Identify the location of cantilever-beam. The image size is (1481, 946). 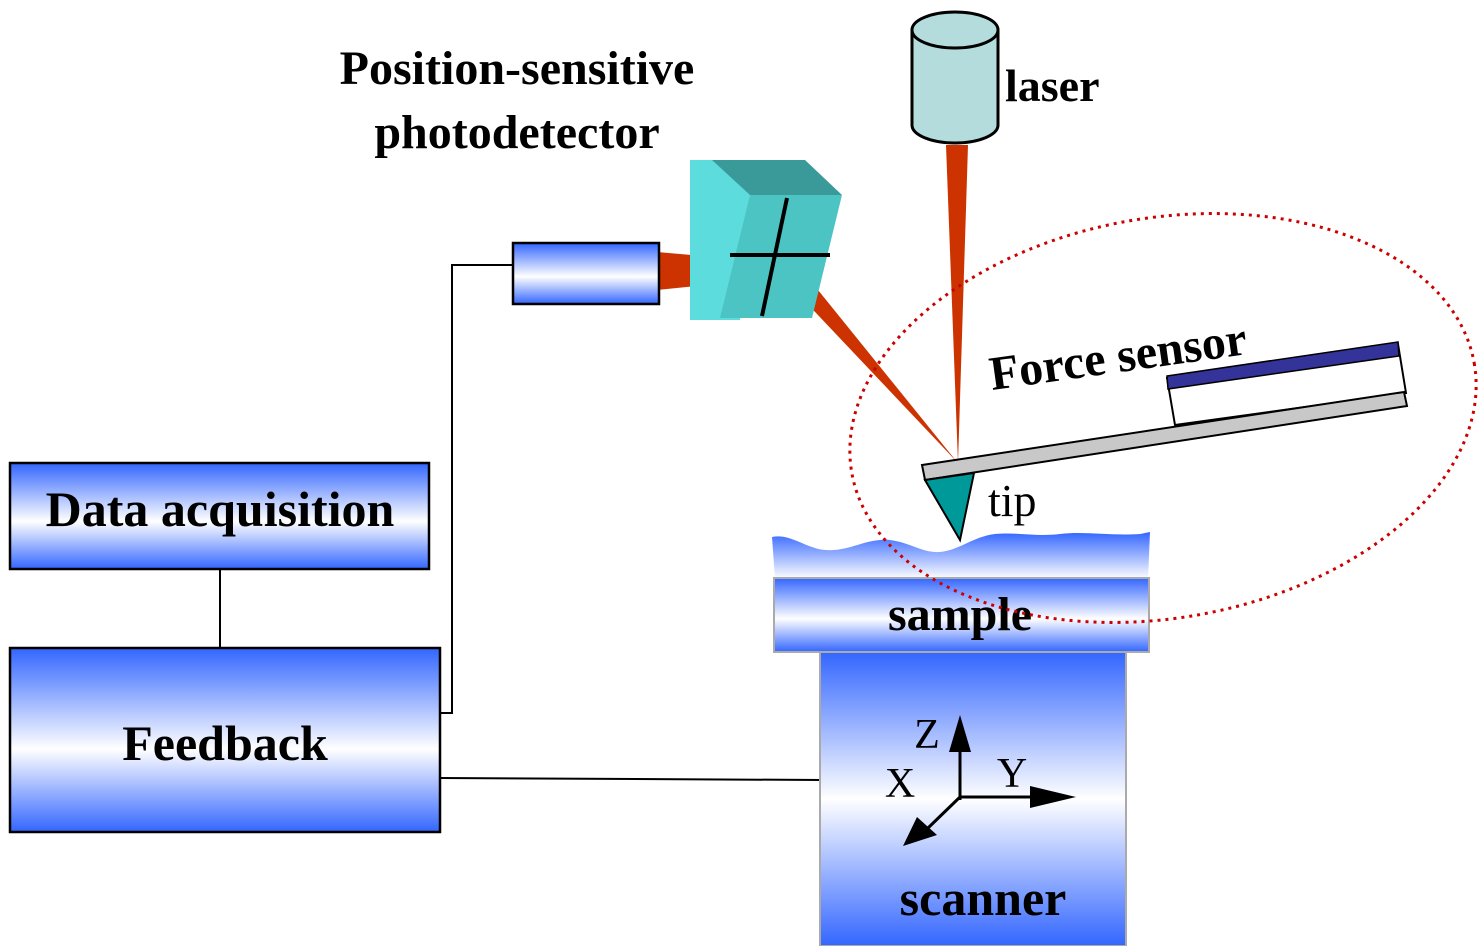
(1164, 436).